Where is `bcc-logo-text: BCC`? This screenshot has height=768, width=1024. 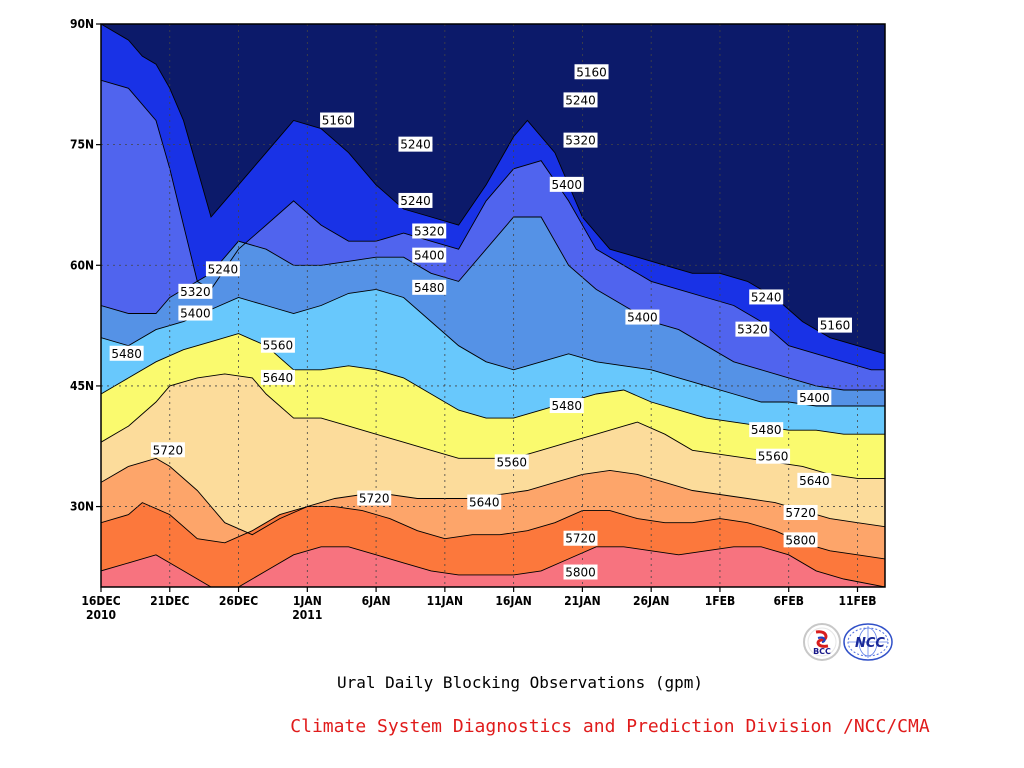 bcc-logo-text: BCC is located at coordinates (822, 651).